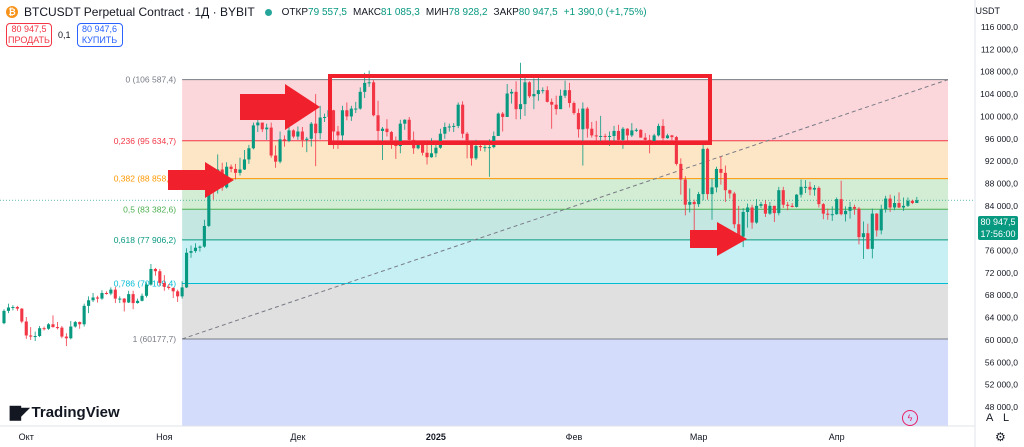 Image resolution: width=1024 pixels, height=447 pixels. What do you see at coordinates (1006, 418) in the screenshot?
I see `log-scale-button: L` at bounding box center [1006, 418].